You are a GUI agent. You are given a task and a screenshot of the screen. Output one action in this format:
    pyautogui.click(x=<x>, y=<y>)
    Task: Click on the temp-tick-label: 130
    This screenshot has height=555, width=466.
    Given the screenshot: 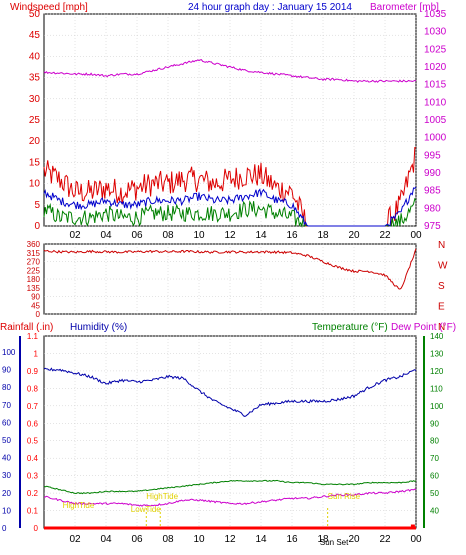 What is the action you would take?
    pyautogui.click(x=437, y=353)
    